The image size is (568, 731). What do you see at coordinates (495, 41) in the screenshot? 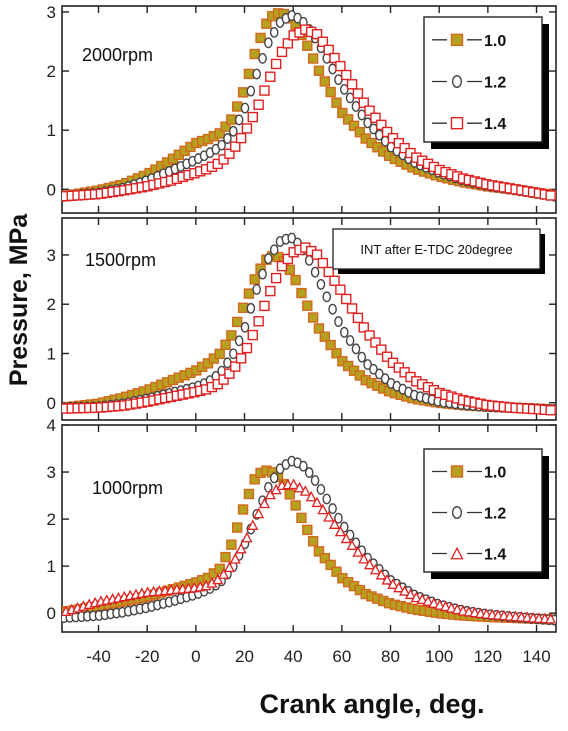
I see `legend-label: 1.0` at bounding box center [495, 41].